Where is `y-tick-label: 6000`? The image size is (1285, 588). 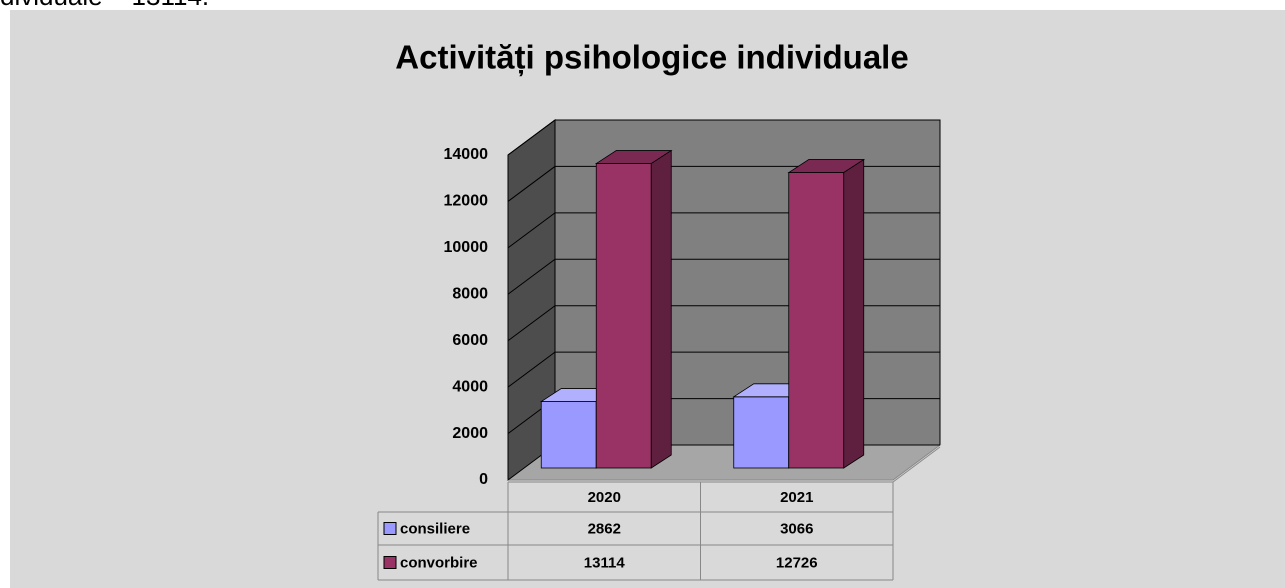 y-tick-label: 6000 is located at coordinates (470, 340).